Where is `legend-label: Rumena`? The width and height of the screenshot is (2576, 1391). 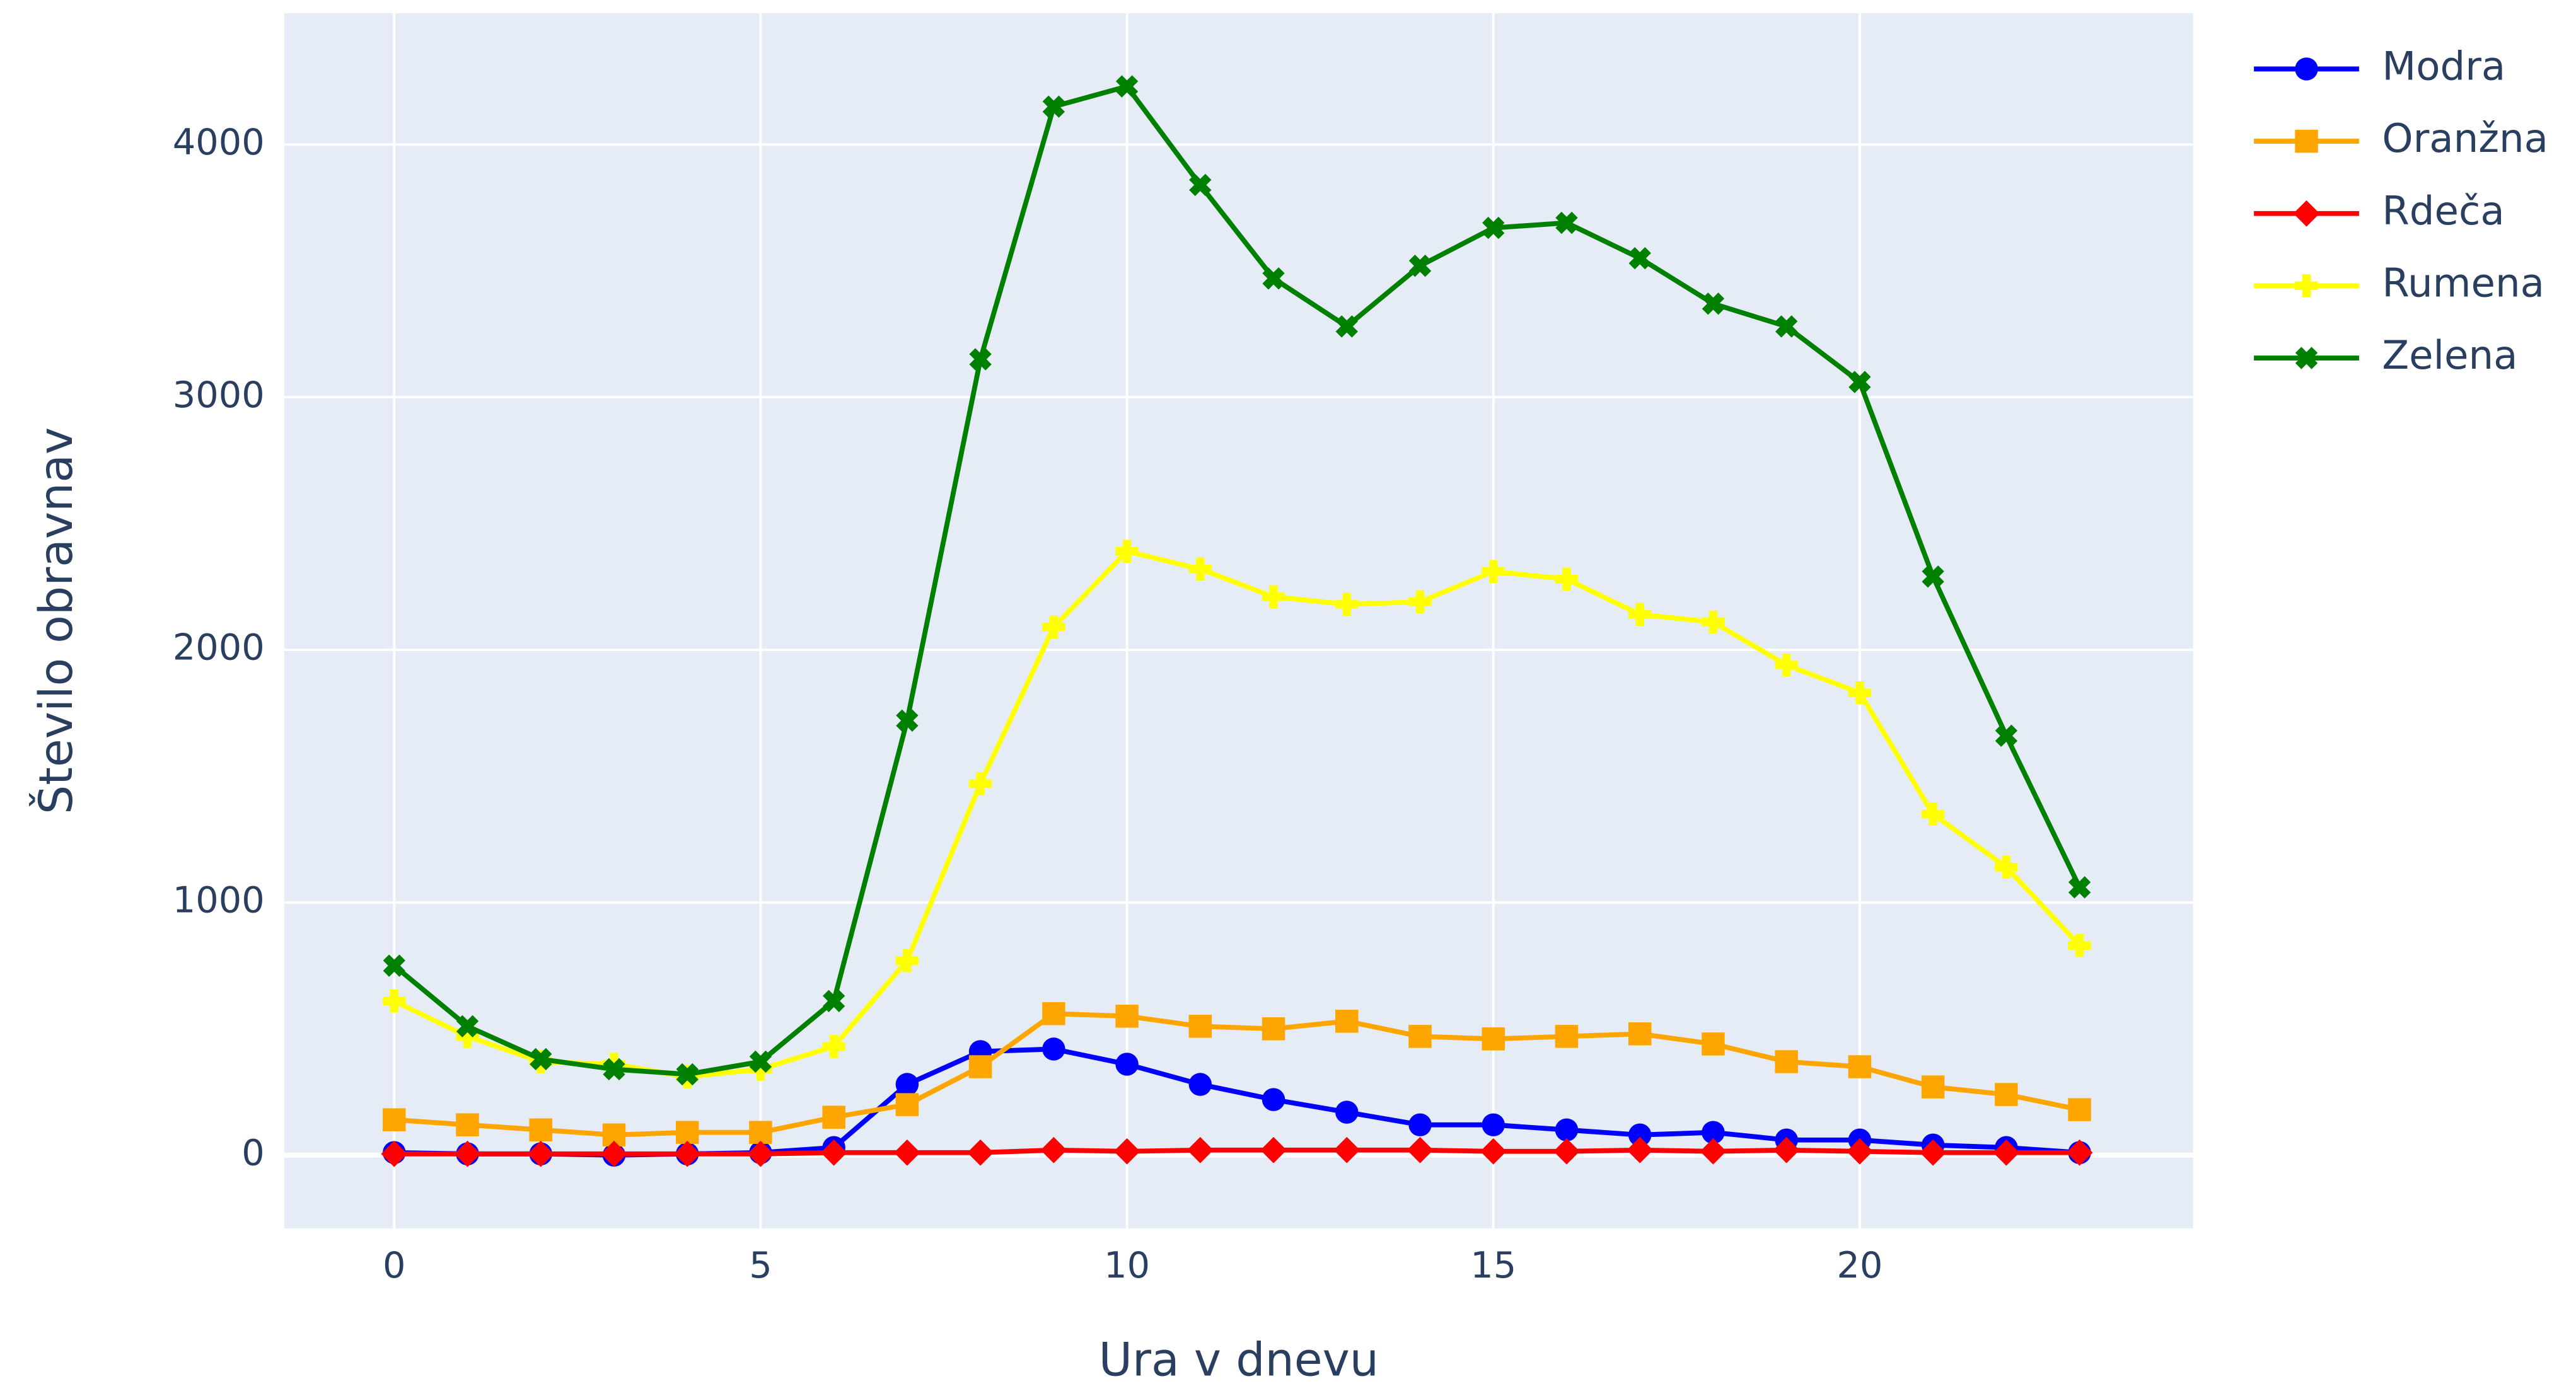
legend-label: Rumena is located at coordinates (2463, 283).